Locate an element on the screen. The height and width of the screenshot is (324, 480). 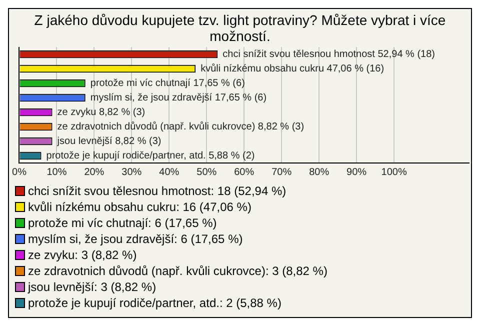
data-label: jsou levnější 8,82 % (3) is located at coordinates (109, 141).